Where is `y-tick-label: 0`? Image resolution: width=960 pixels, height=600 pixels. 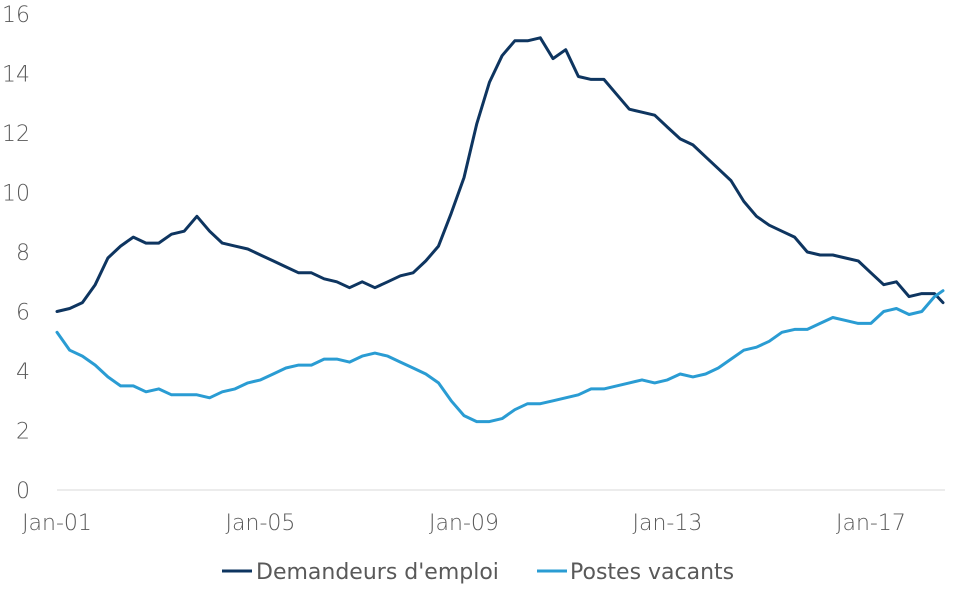 y-tick-label: 0 is located at coordinates (23, 491).